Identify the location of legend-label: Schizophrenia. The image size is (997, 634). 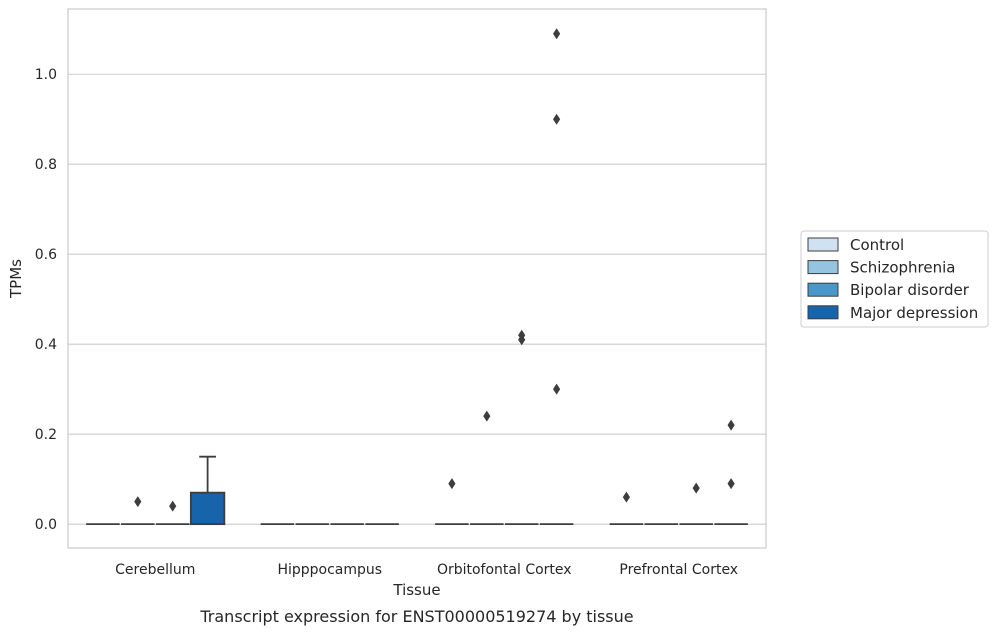
(902, 268).